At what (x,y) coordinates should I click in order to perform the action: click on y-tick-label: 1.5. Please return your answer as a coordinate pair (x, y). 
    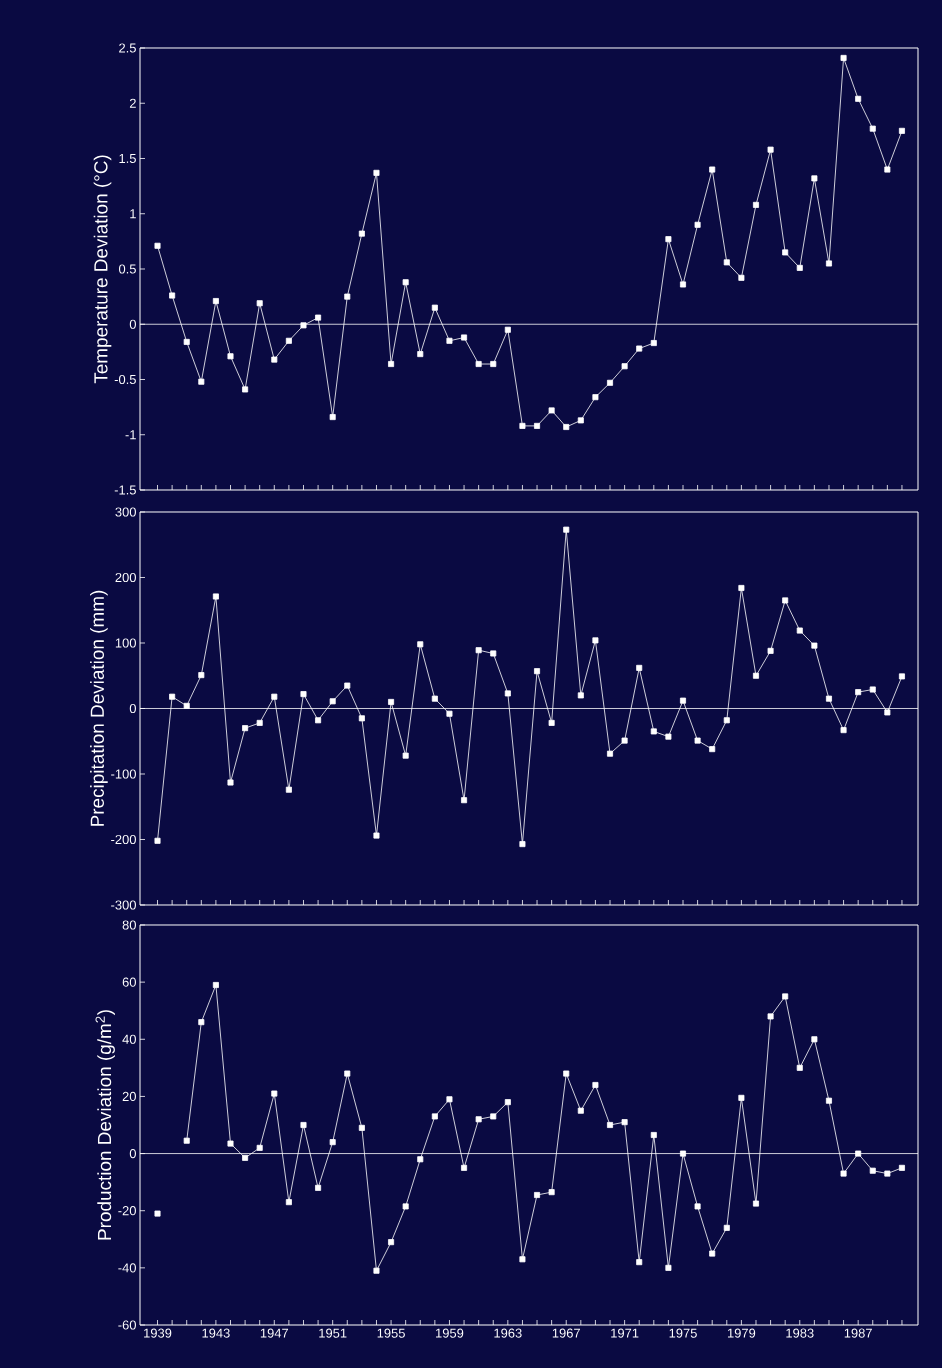
    Looking at the image, I should click on (127, 158).